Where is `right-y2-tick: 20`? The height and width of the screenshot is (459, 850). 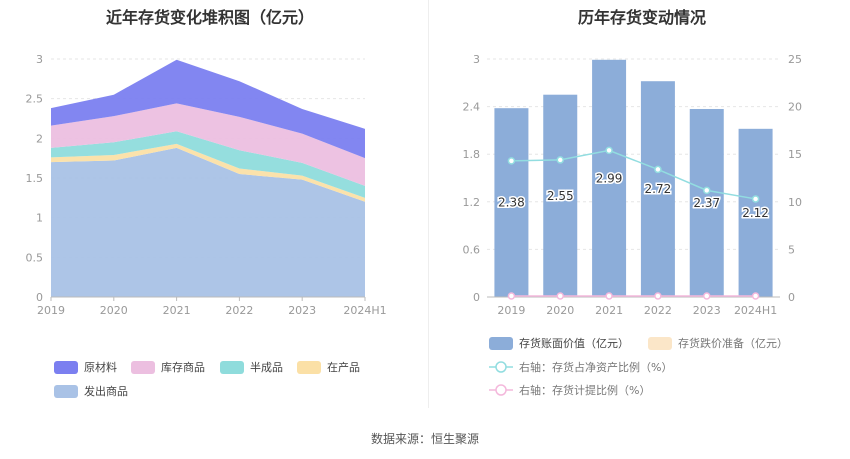 right-y2-tick: 20 is located at coordinates (795, 107).